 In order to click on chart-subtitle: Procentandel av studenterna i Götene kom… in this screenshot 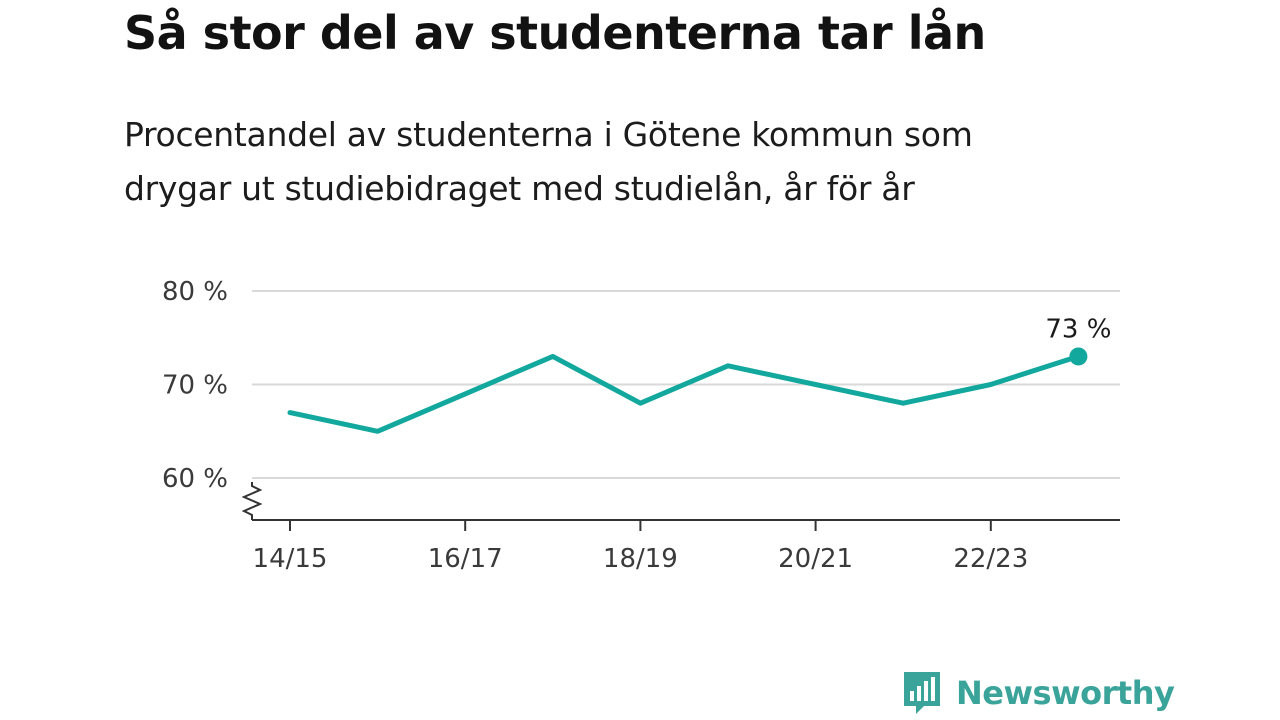, I will do `click(624, 162)`.